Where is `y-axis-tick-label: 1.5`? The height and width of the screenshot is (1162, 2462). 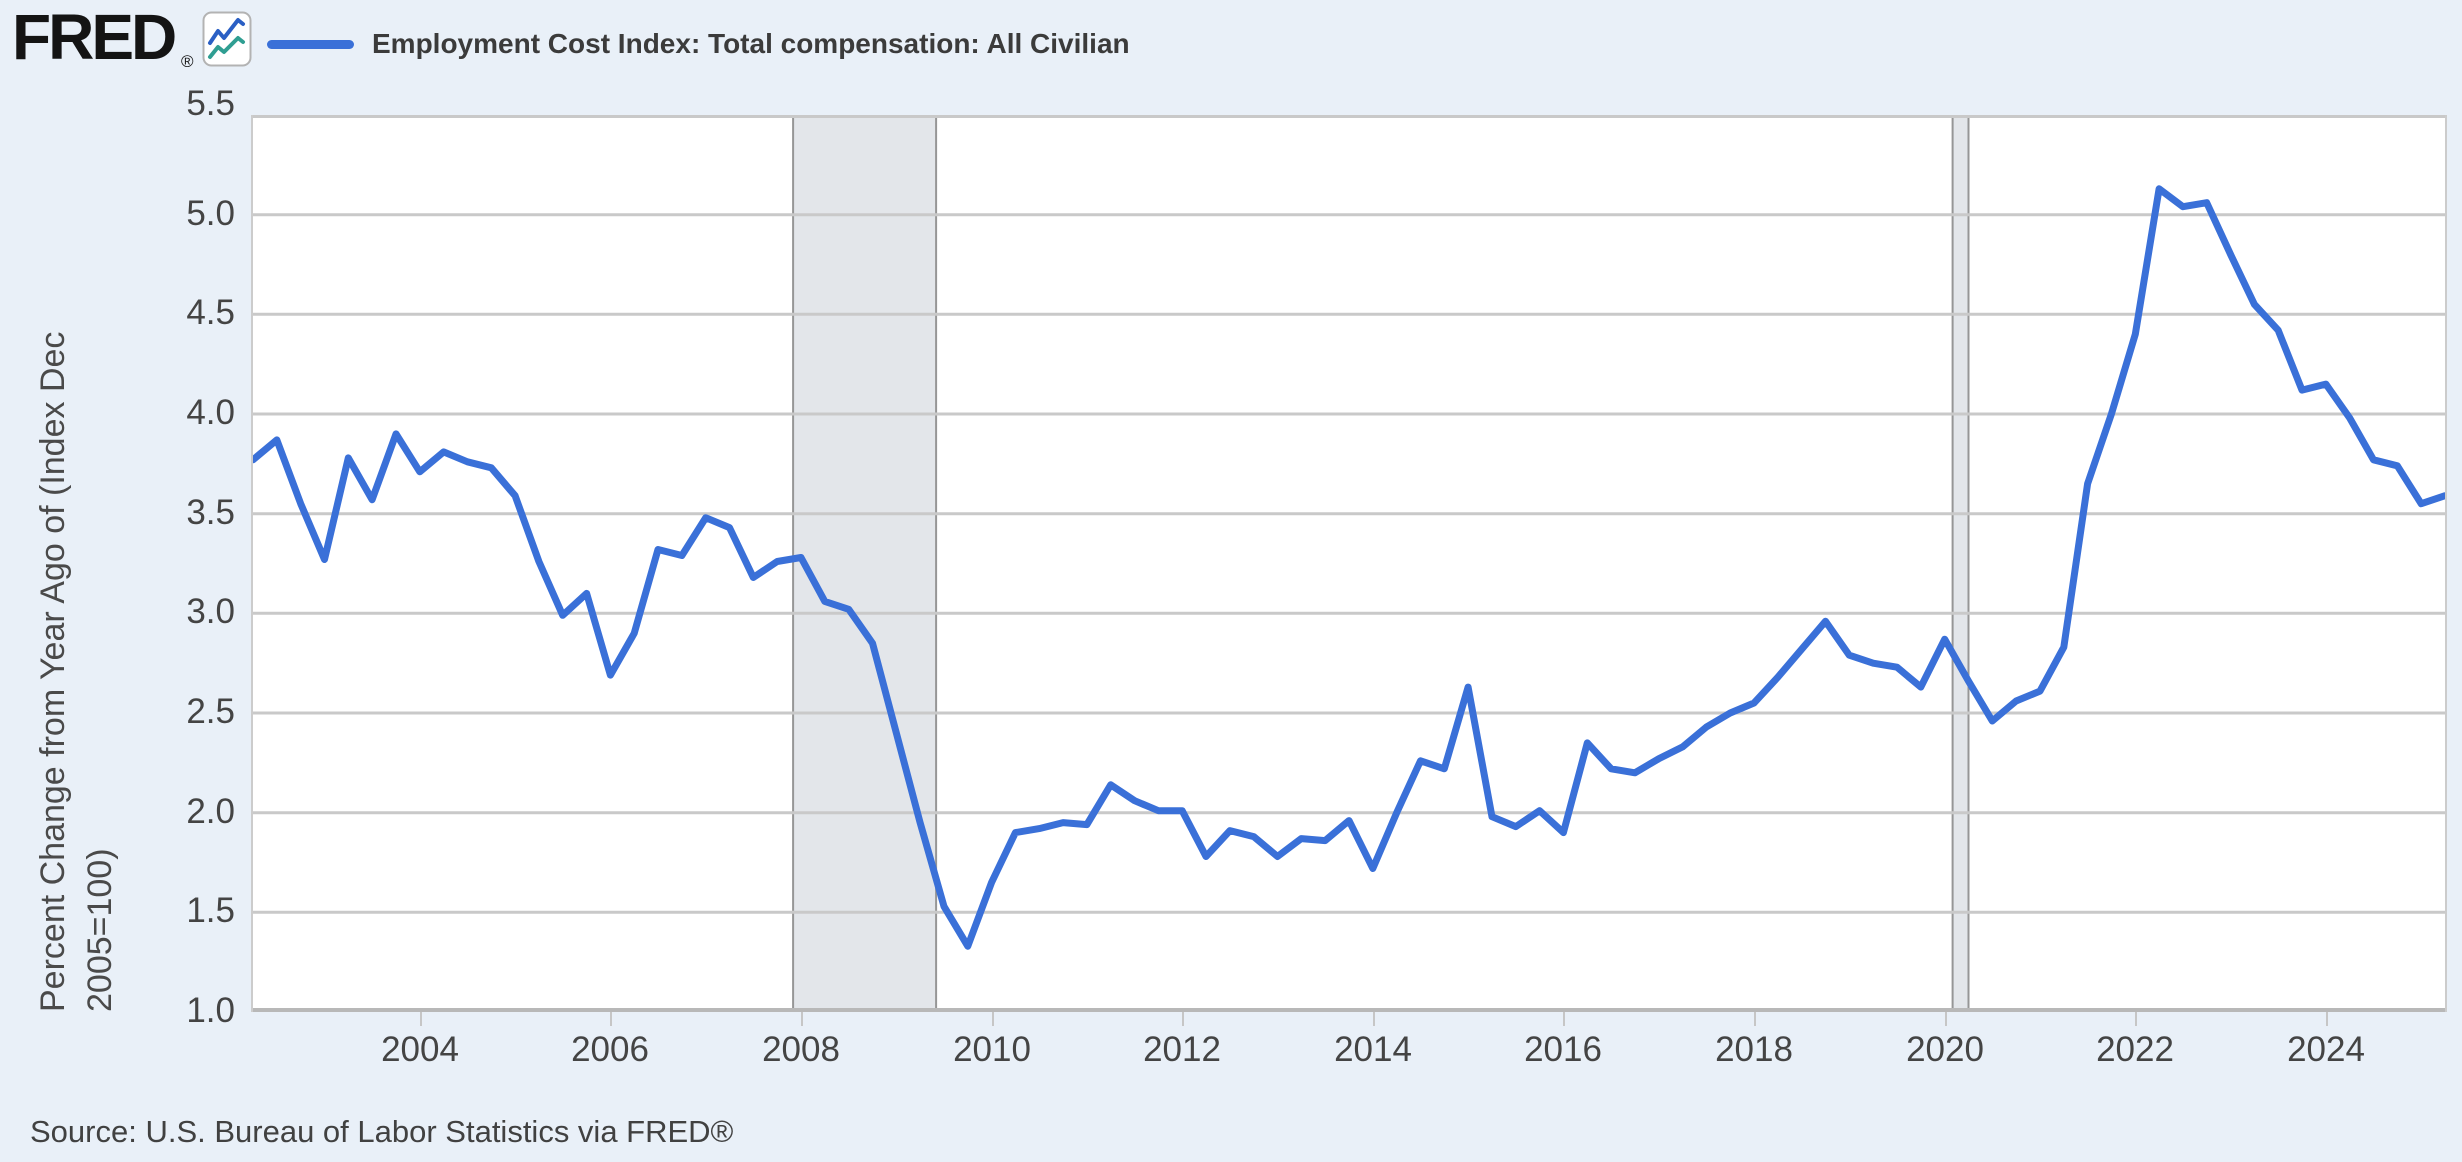
y-axis-tick-label: 1.5 is located at coordinates (210, 911).